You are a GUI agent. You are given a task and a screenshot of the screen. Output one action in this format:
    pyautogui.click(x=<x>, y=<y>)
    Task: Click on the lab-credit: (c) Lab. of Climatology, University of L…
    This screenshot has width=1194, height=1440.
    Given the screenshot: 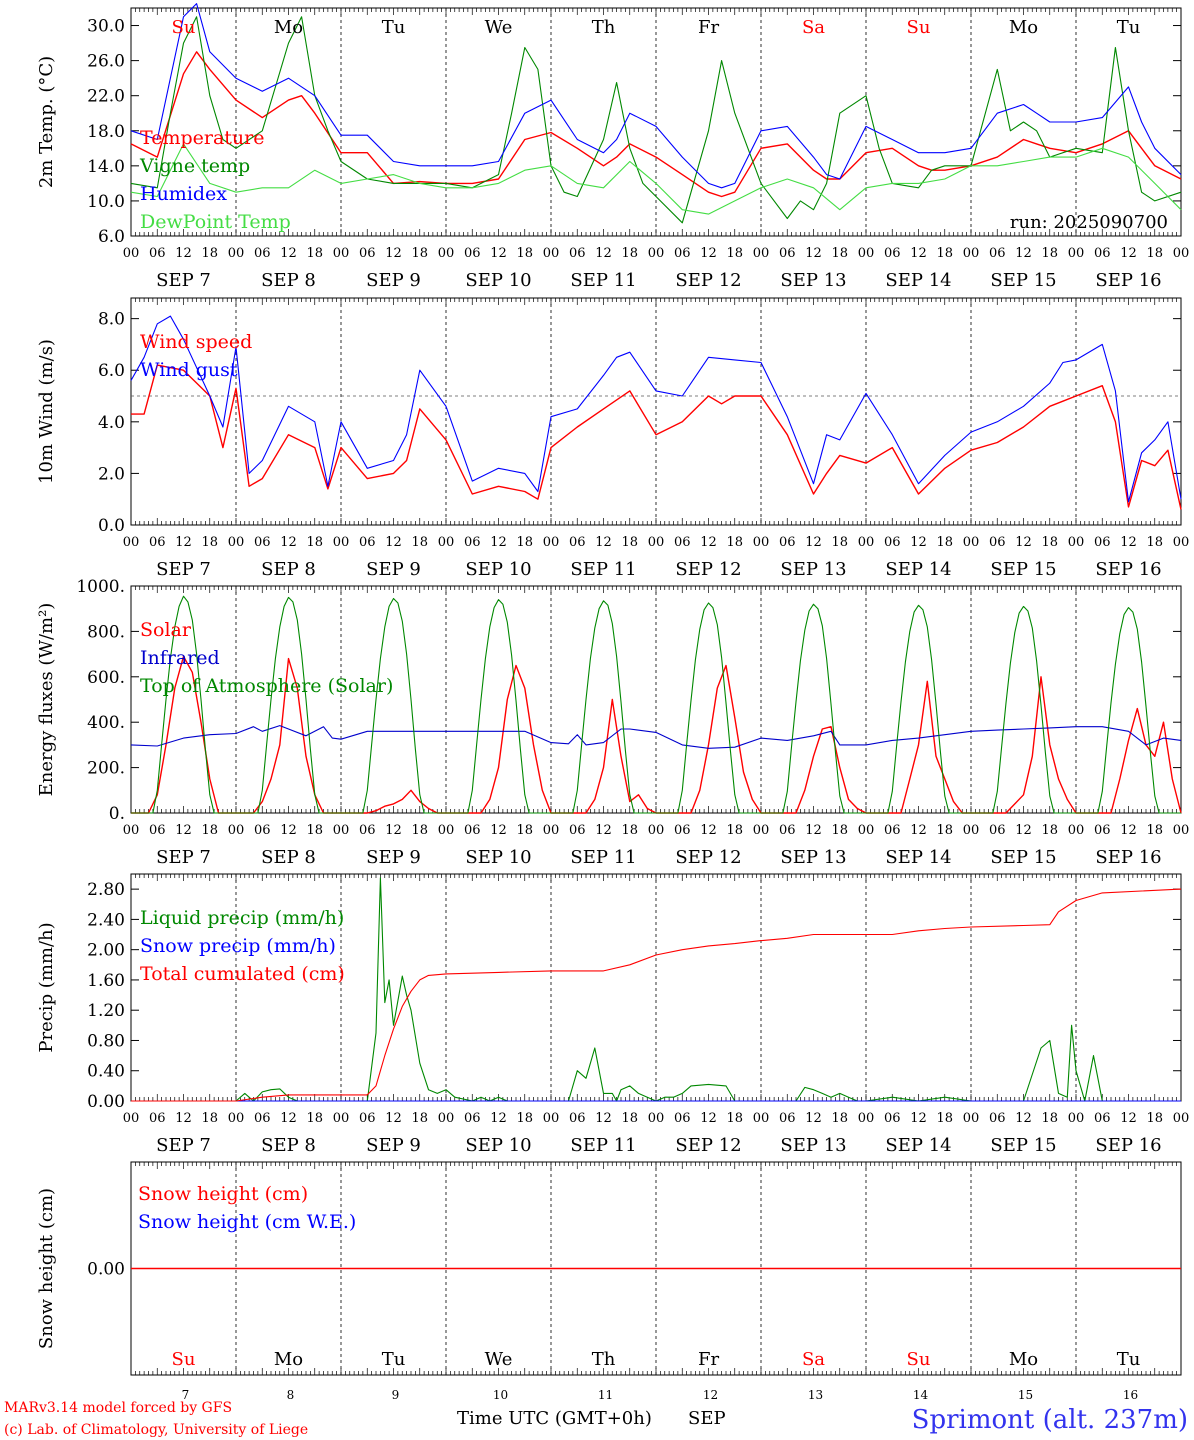 What is the action you would take?
    pyautogui.click(x=156, y=1430)
    